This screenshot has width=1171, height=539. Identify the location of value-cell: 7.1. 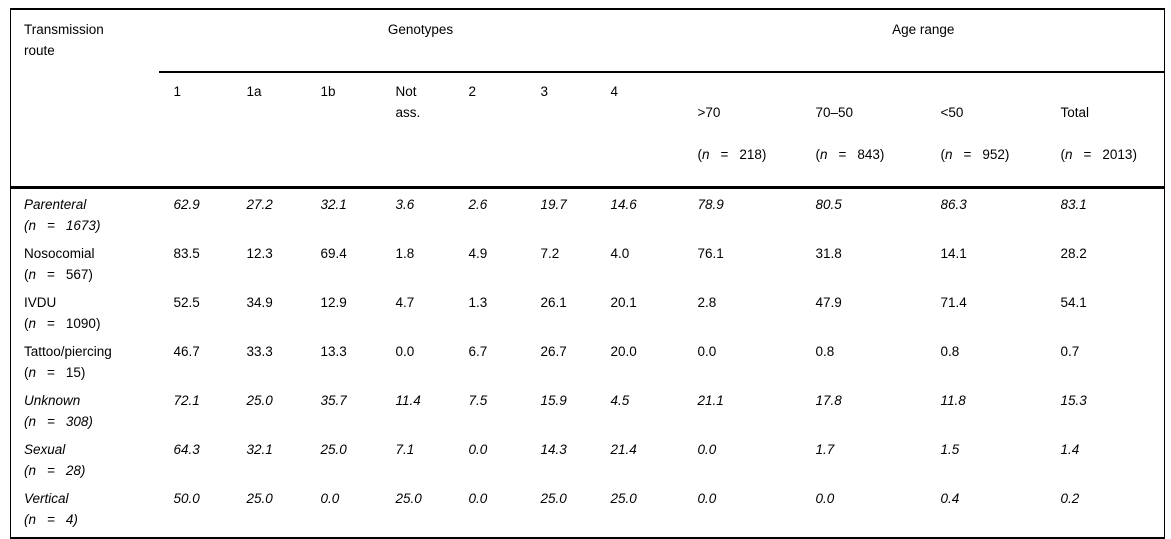
(405, 449).